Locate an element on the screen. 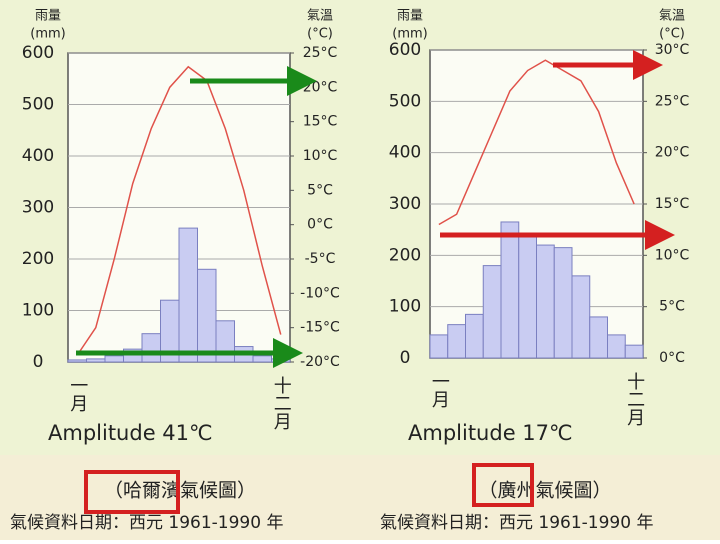  y2-tick-label: 30°C is located at coordinates (672, 50).